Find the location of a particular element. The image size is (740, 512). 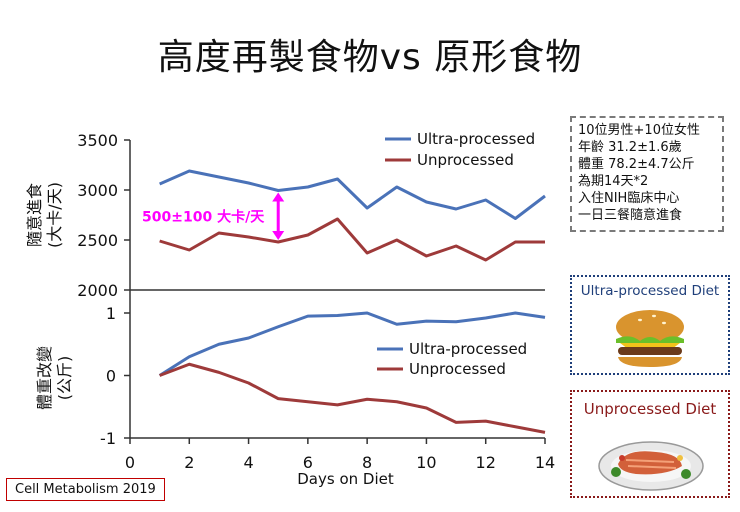

y-tick-label: 0 is located at coordinates (111, 376).